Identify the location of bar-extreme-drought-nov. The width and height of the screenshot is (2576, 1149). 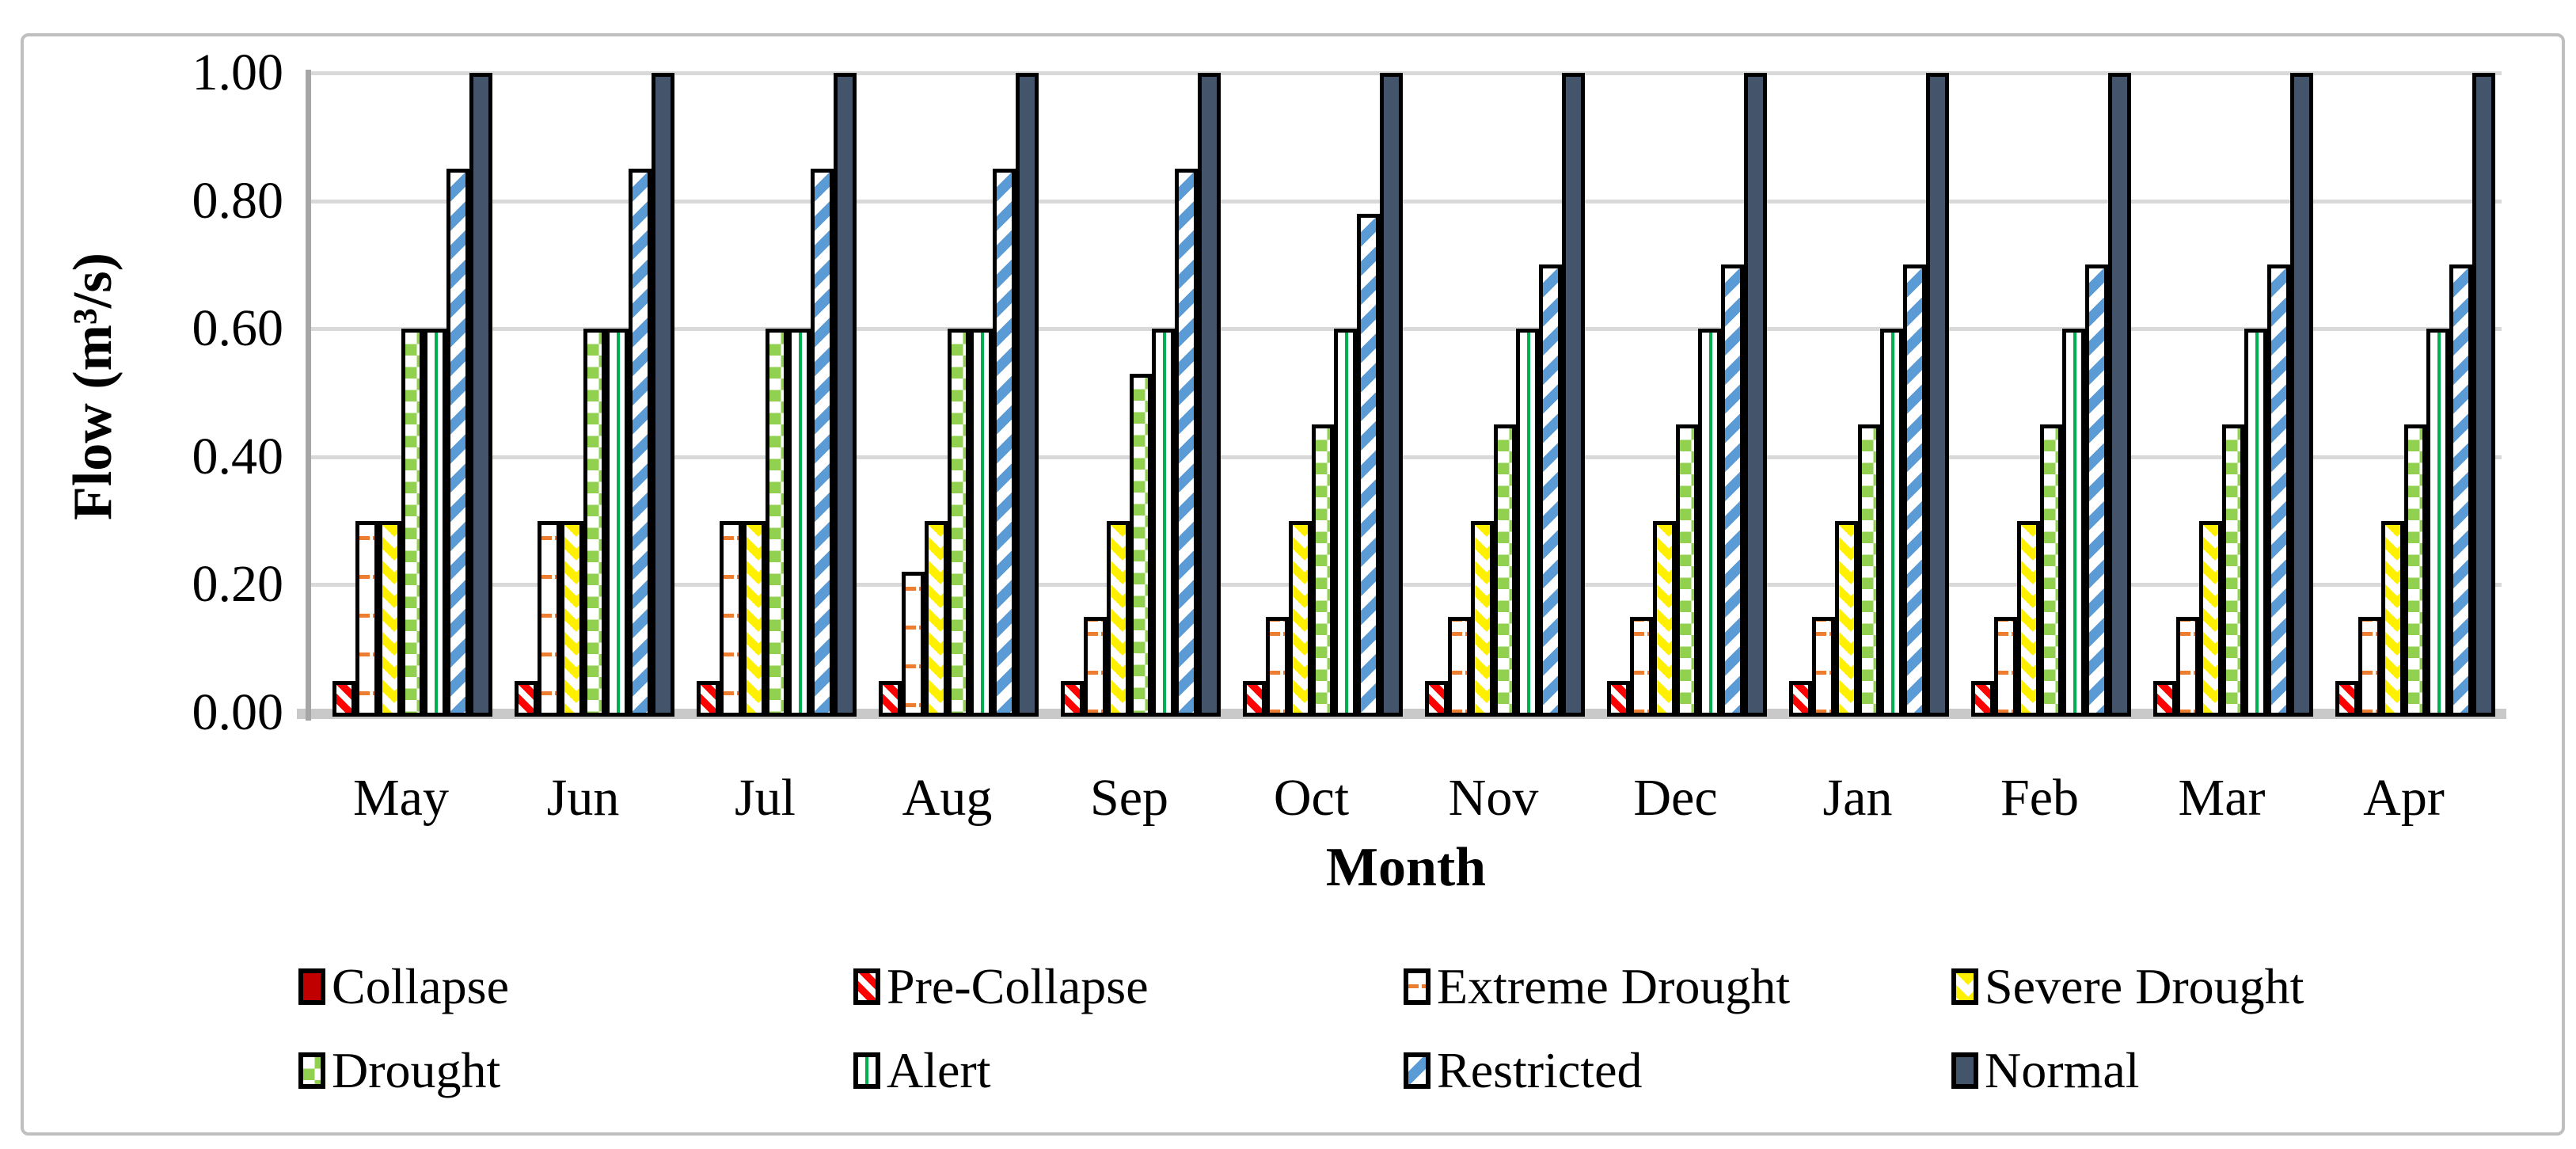
(1459, 666).